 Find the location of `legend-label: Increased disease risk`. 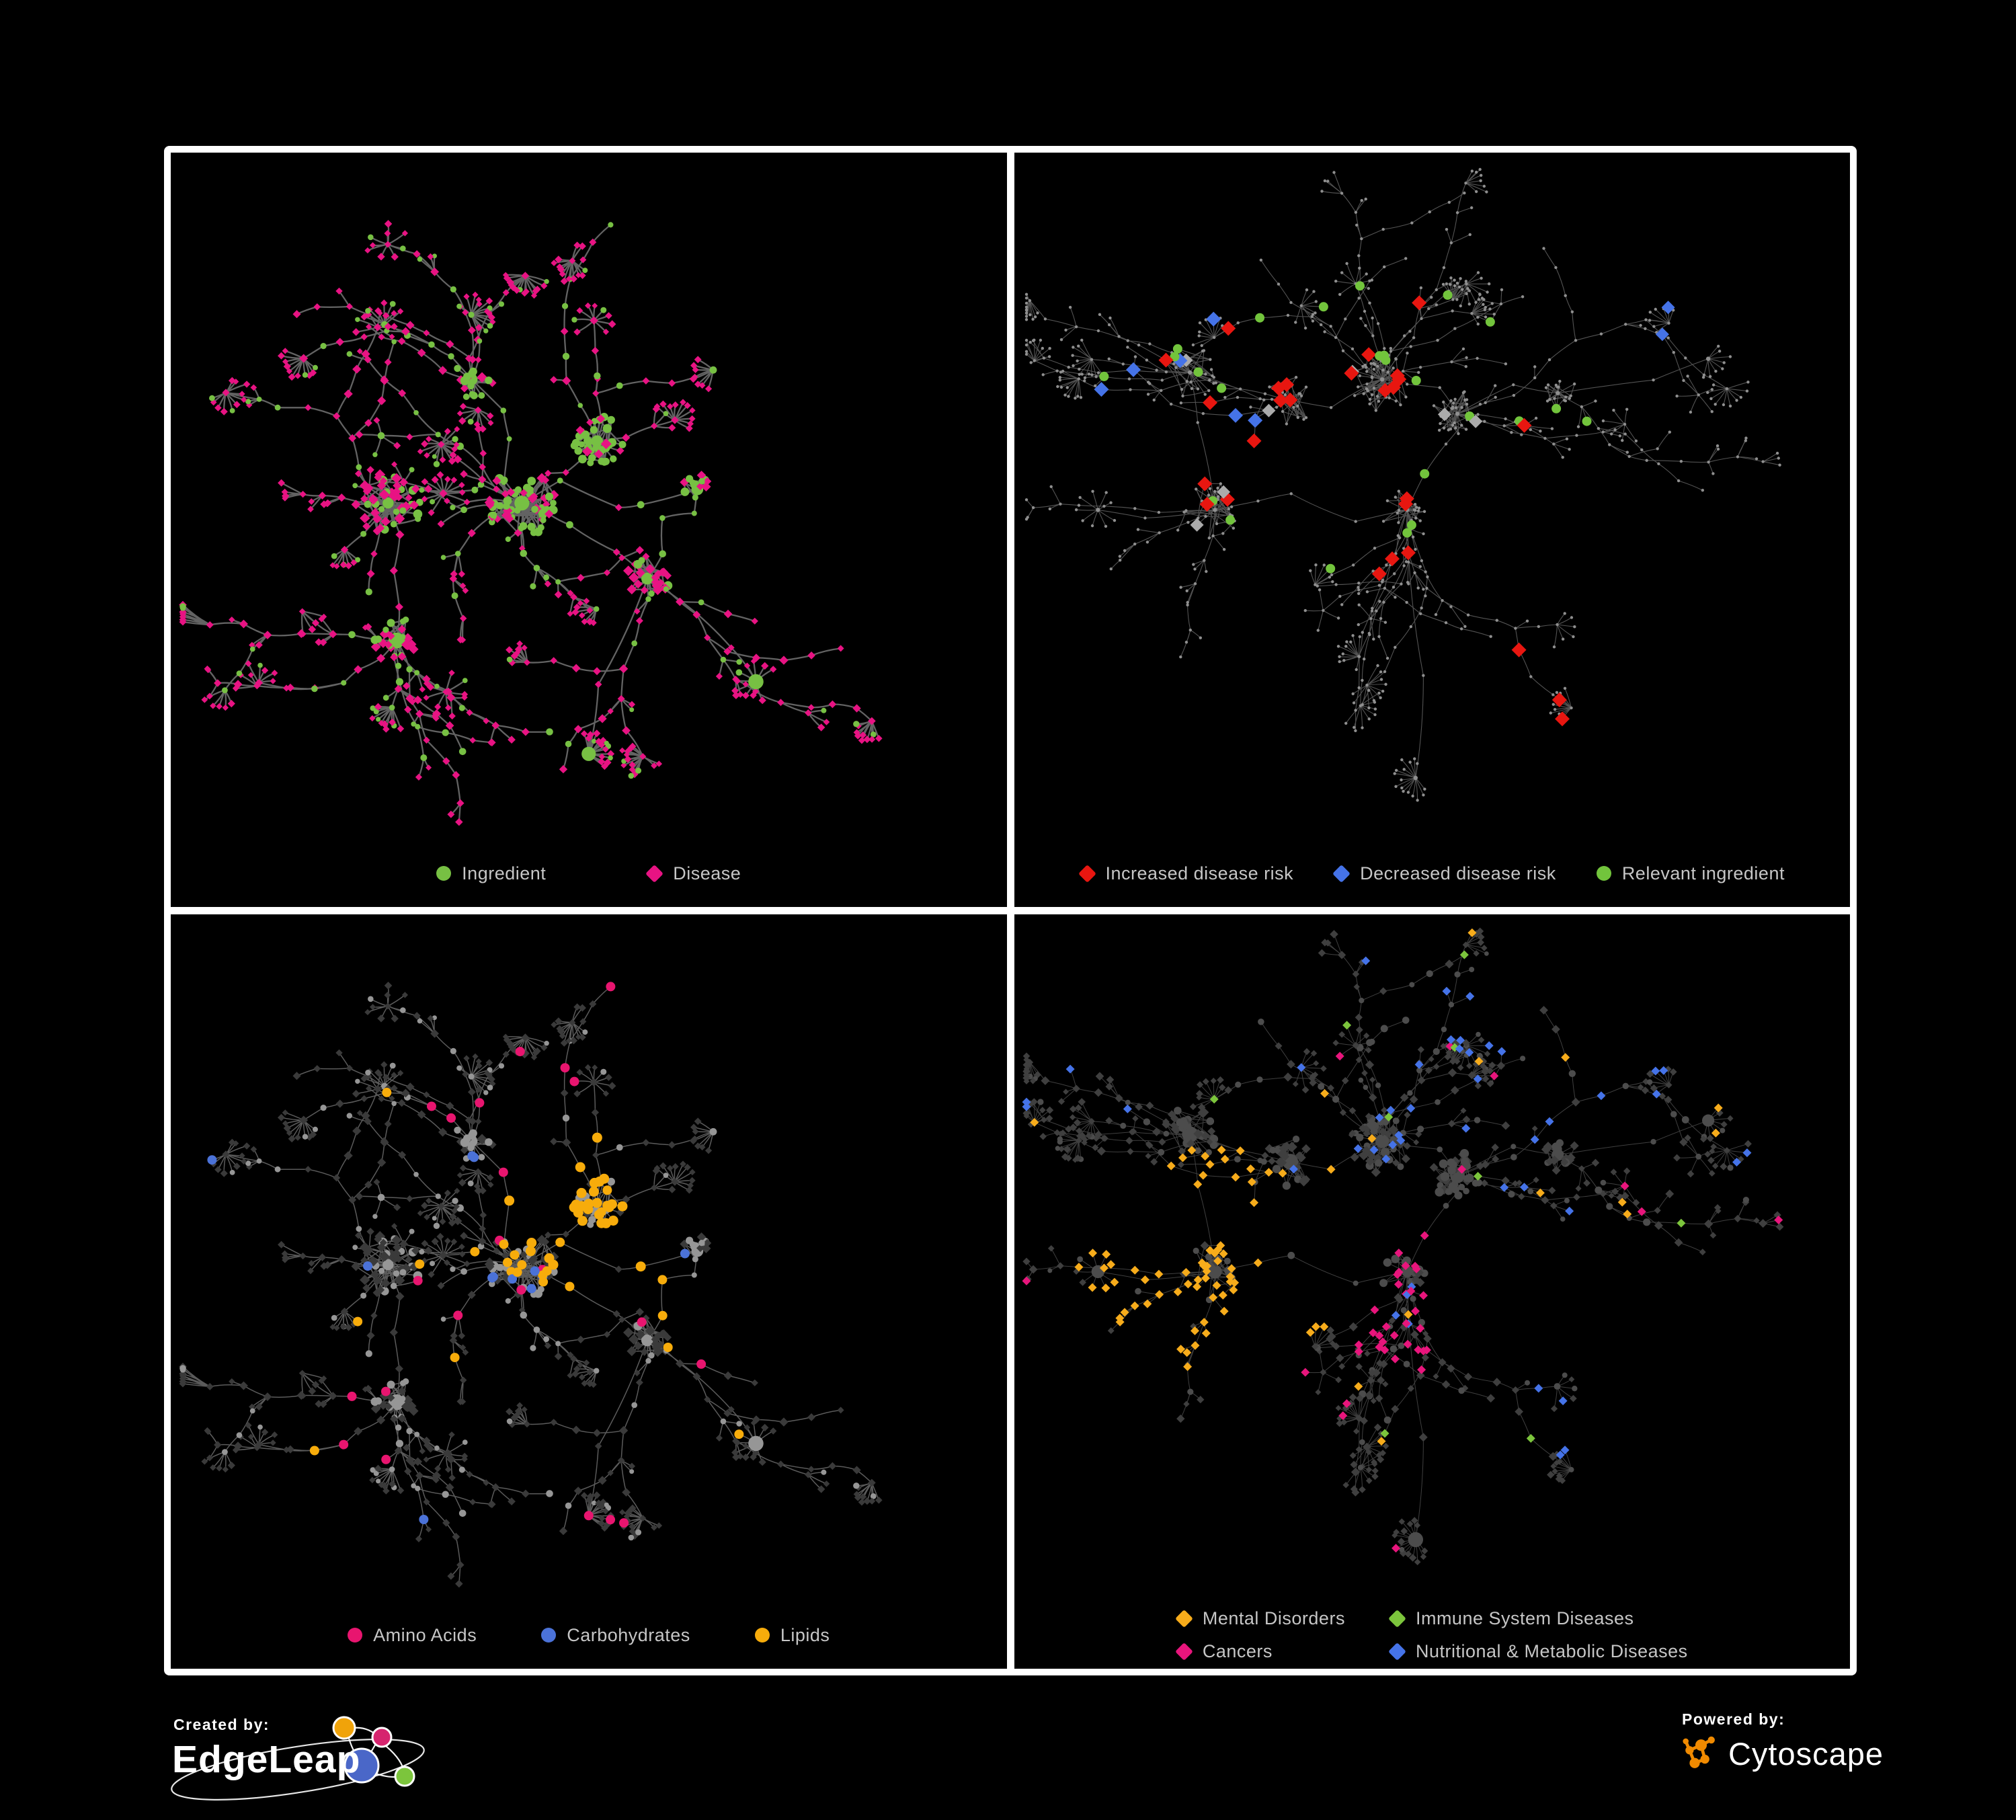

legend-label: Increased disease risk is located at coordinates (1199, 873).